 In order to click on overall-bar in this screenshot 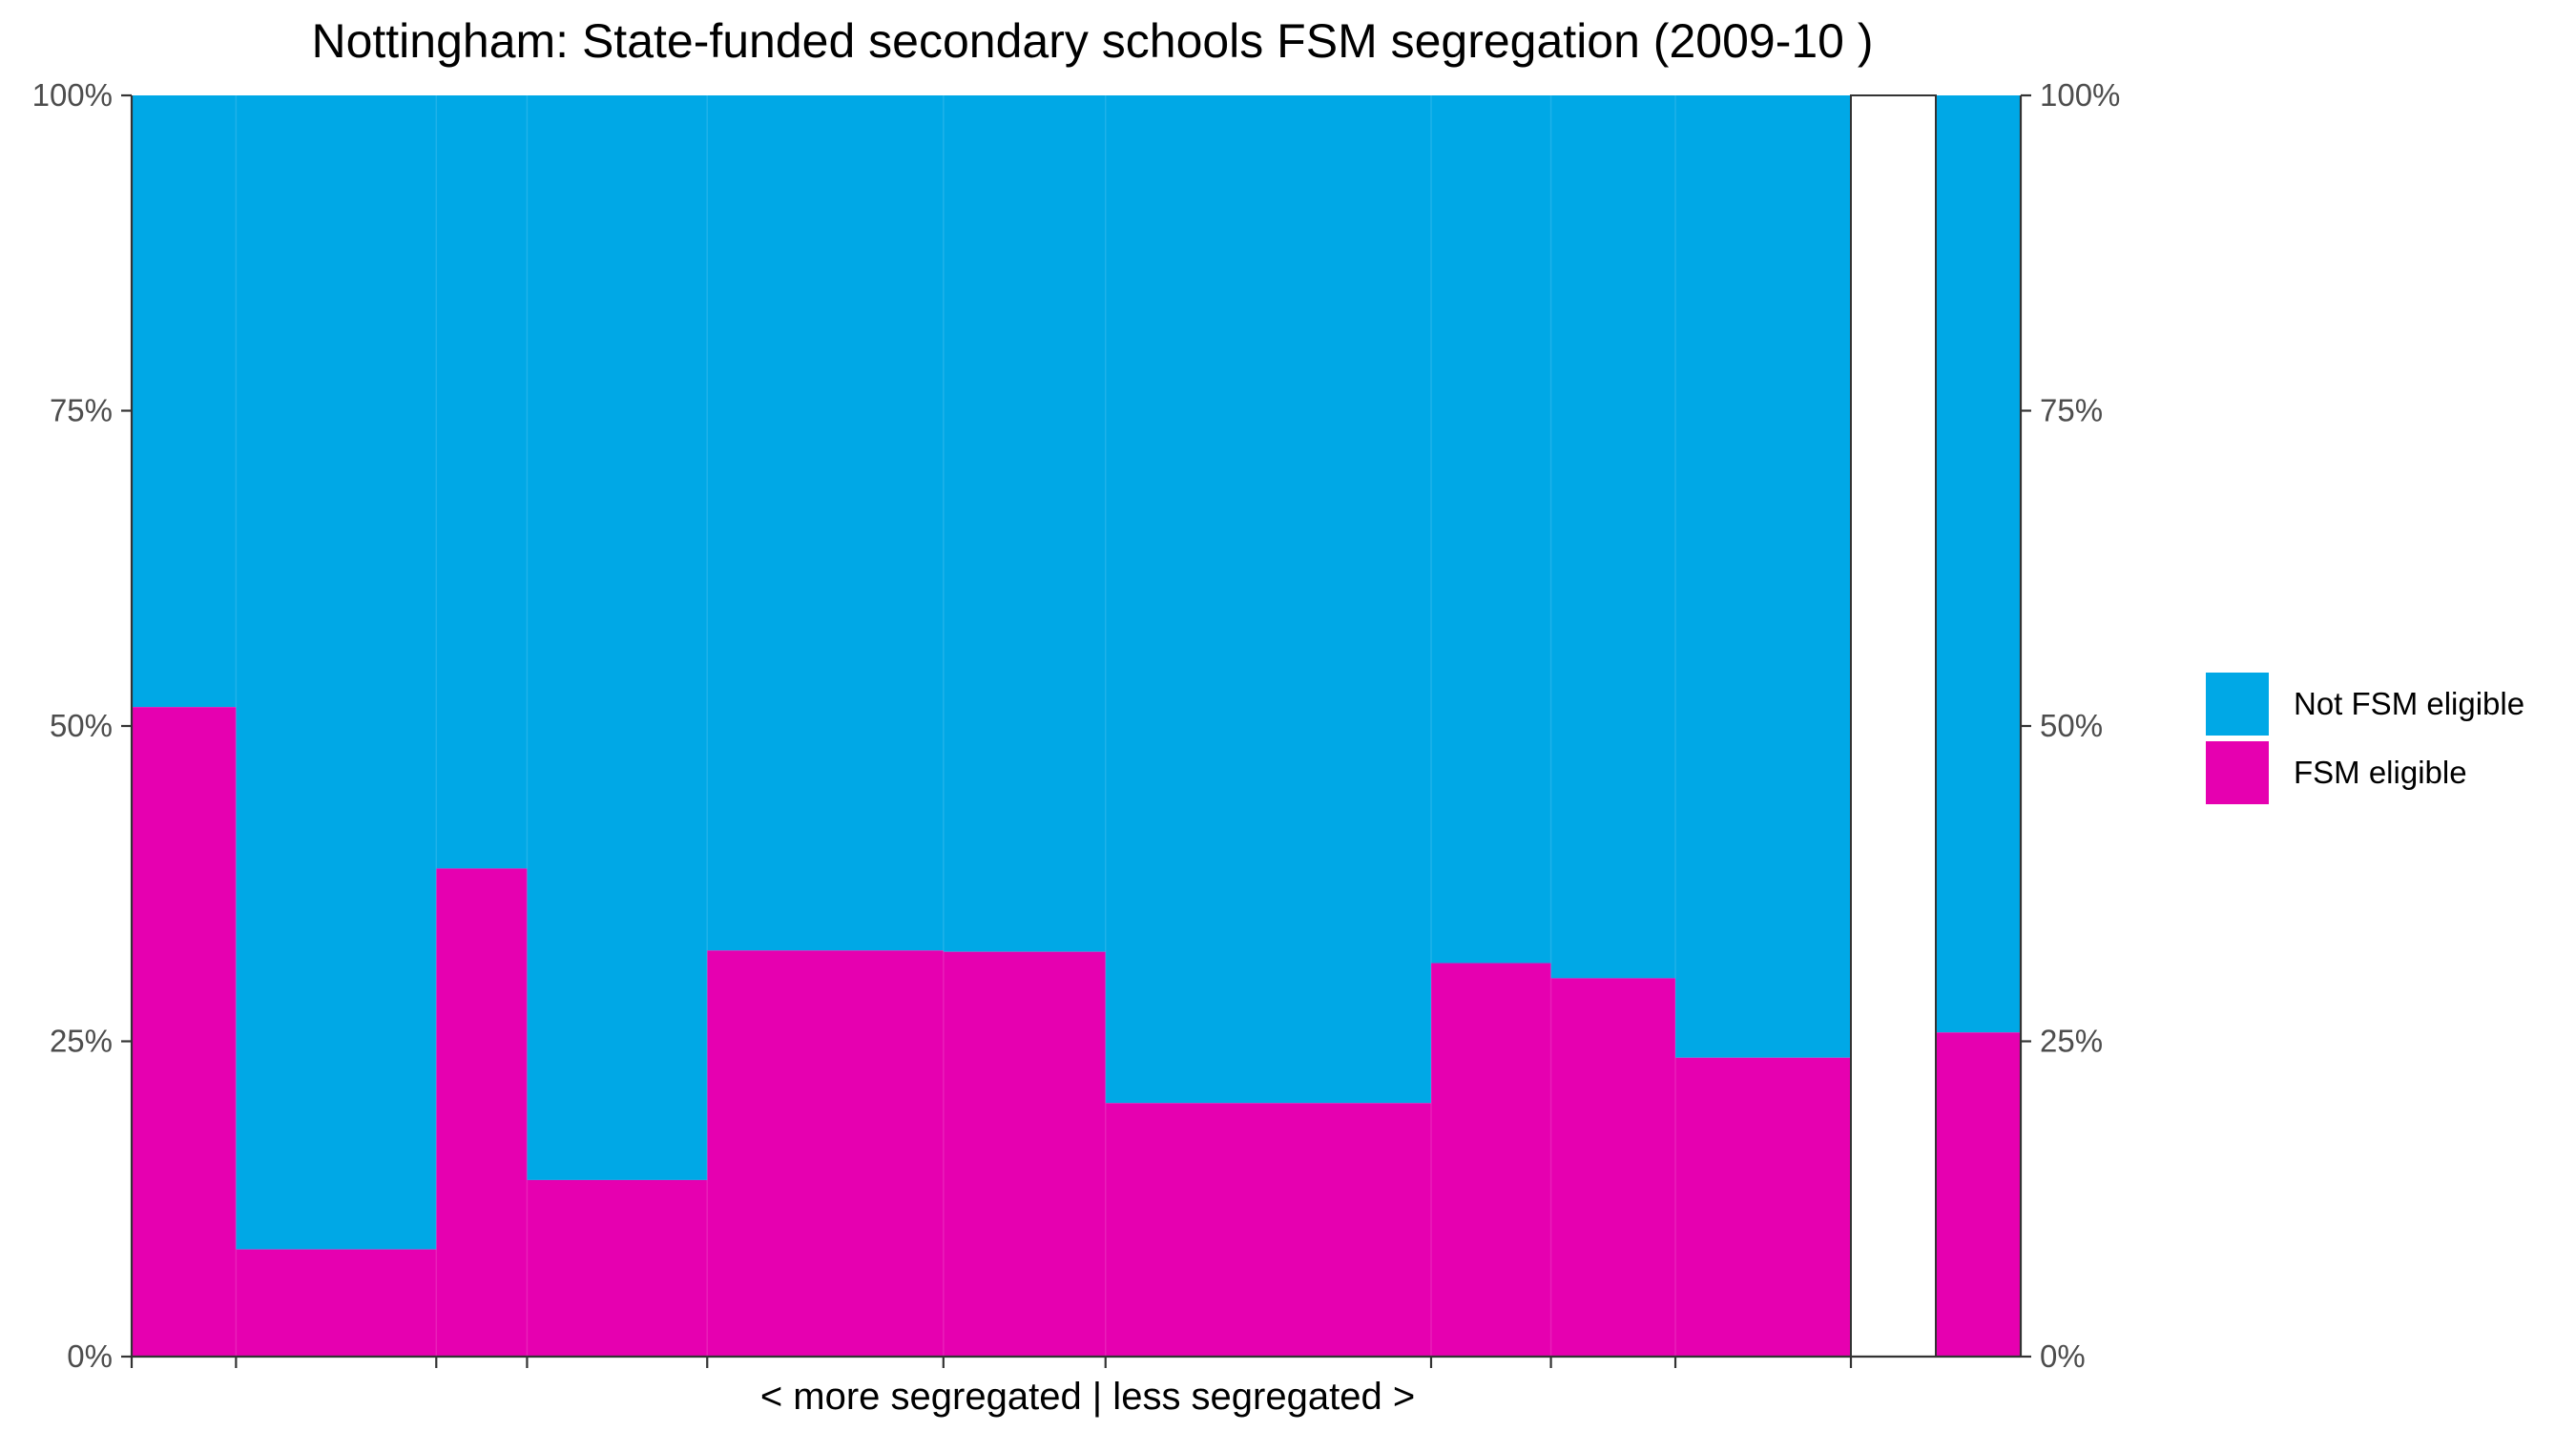, I will do `click(1978, 726)`.